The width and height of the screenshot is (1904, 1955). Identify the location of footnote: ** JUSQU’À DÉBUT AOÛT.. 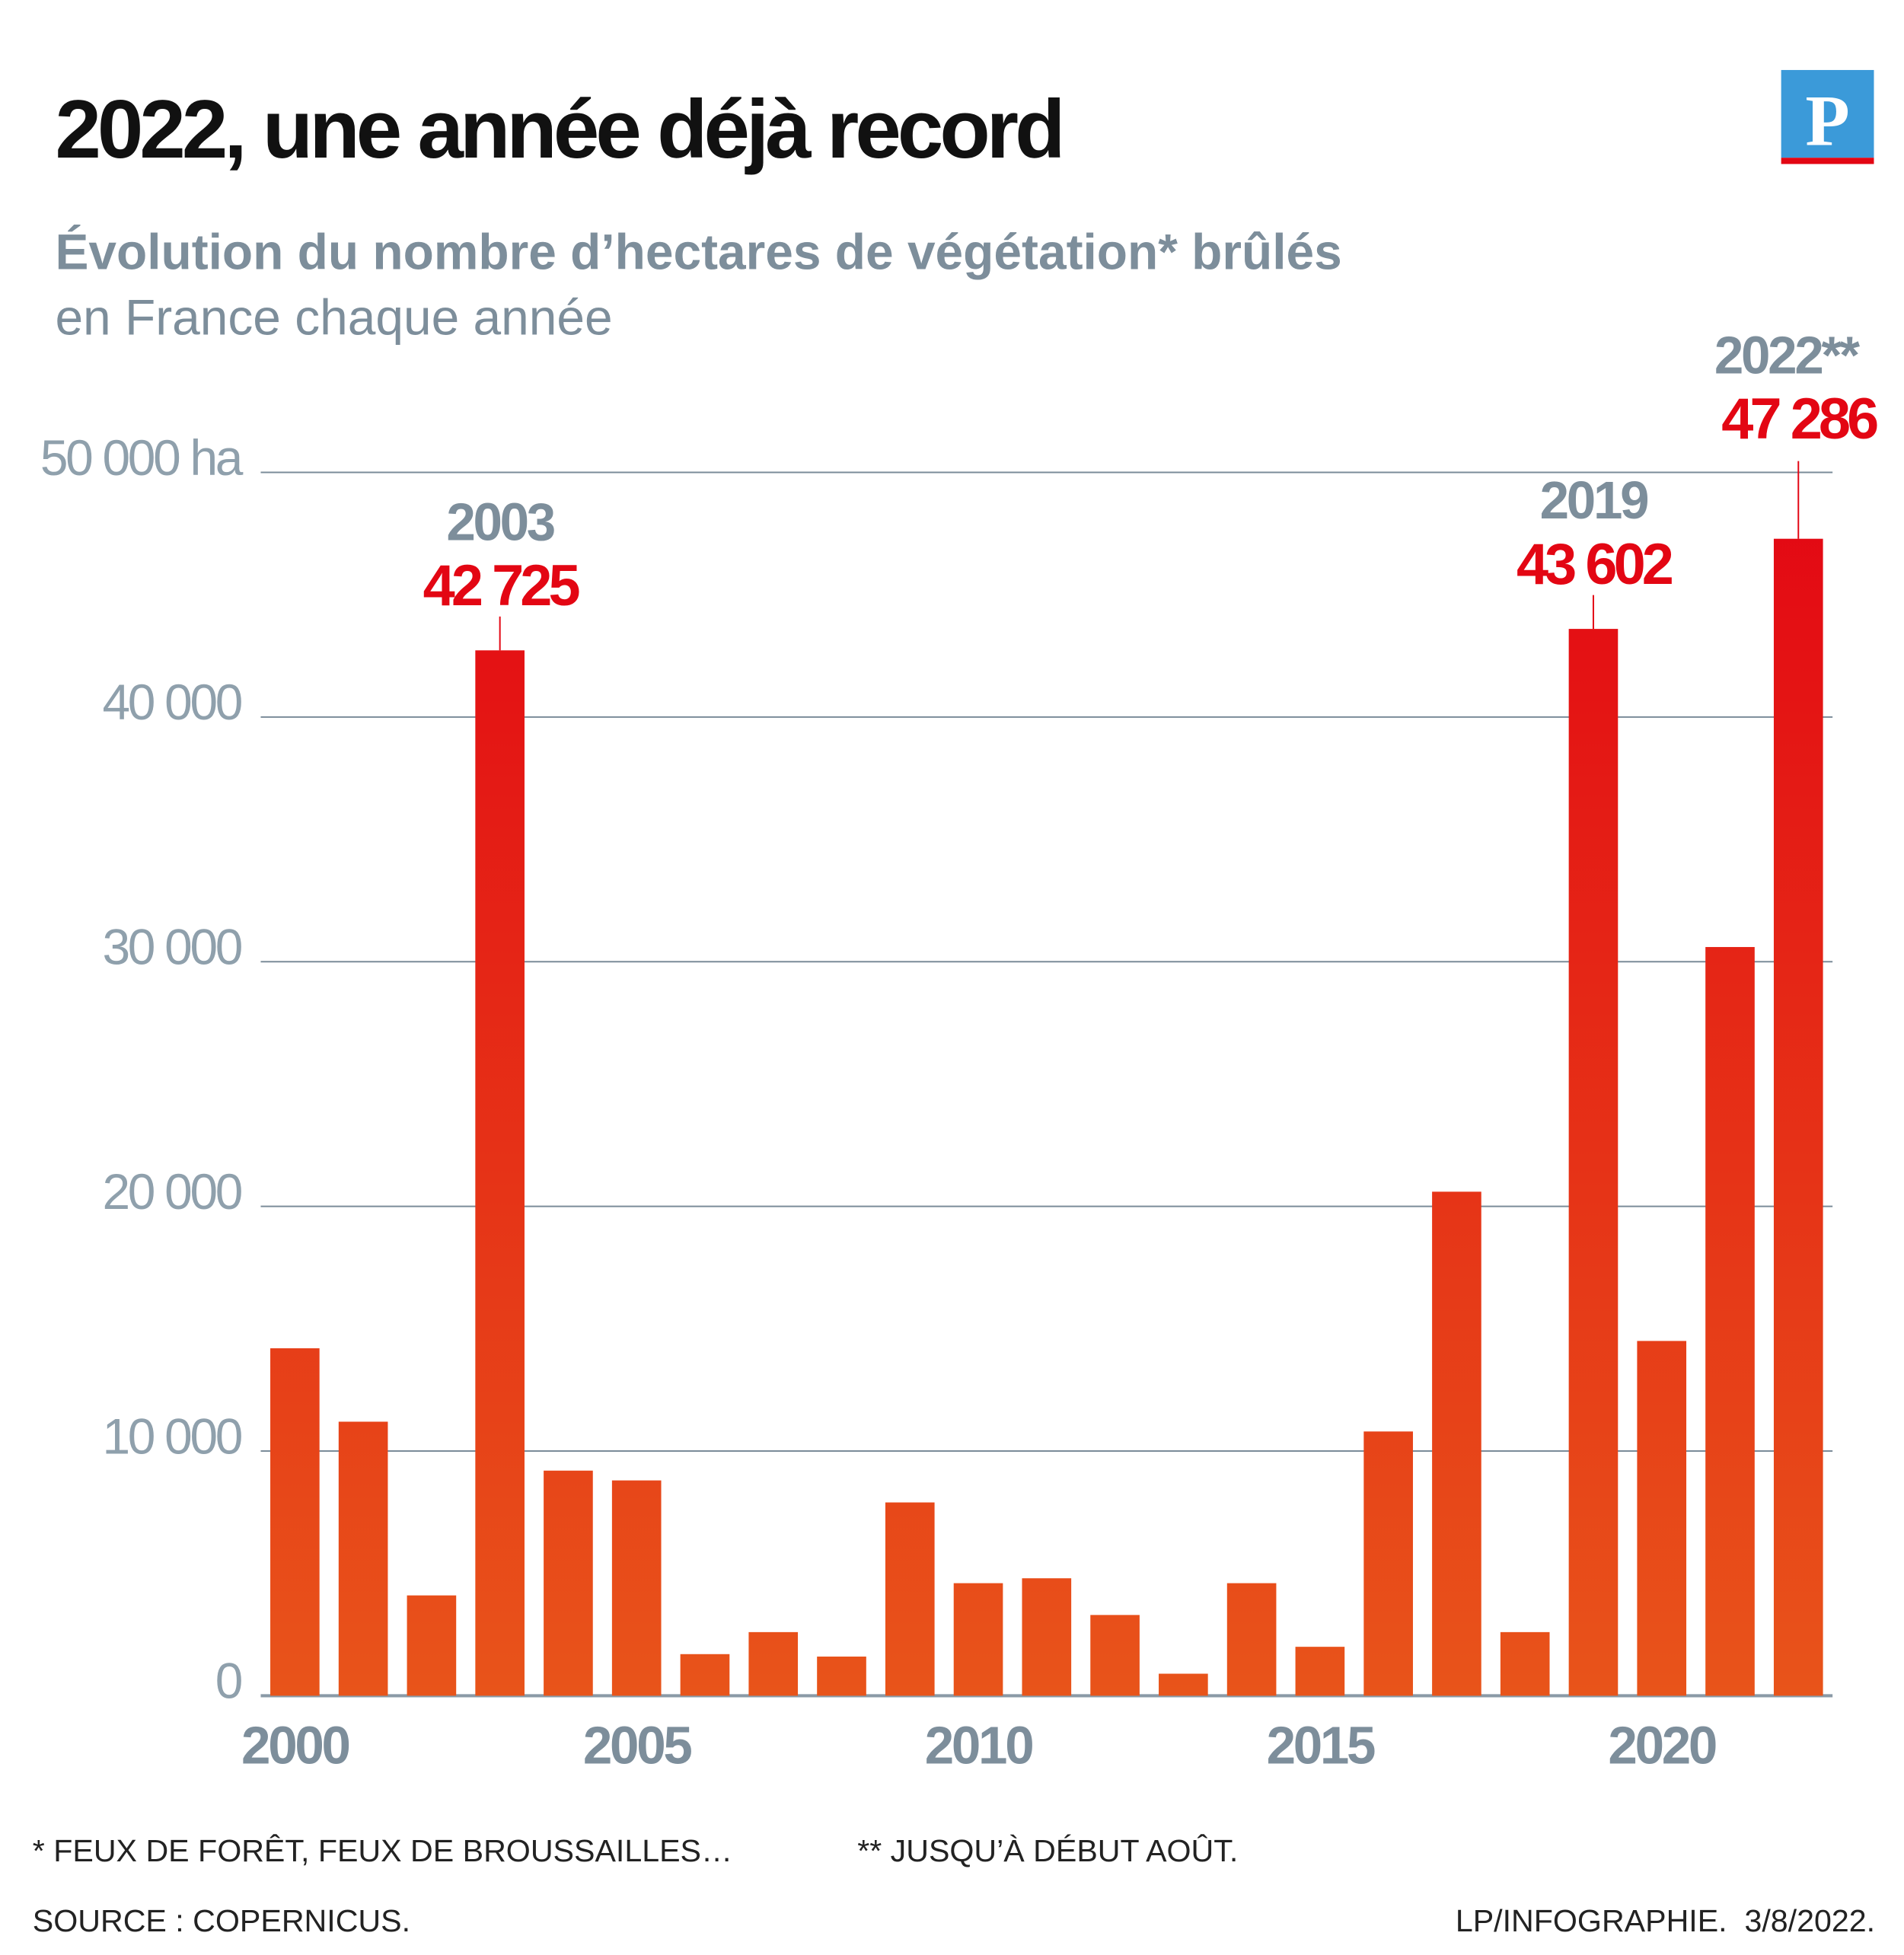
(1047, 1850).